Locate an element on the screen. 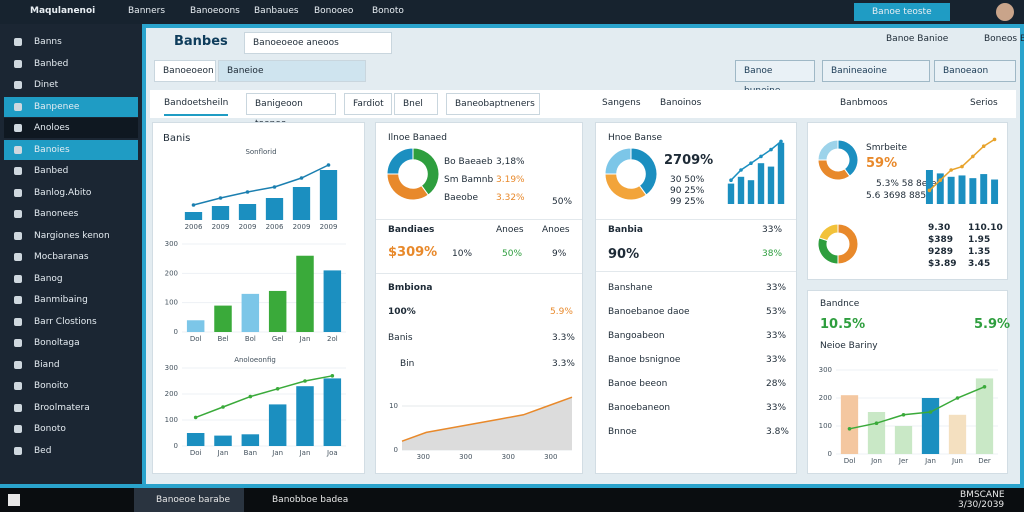 The width and height of the screenshot is (1024, 512). nav-item: Nargiones kenon is located at coordinates (71, 236).